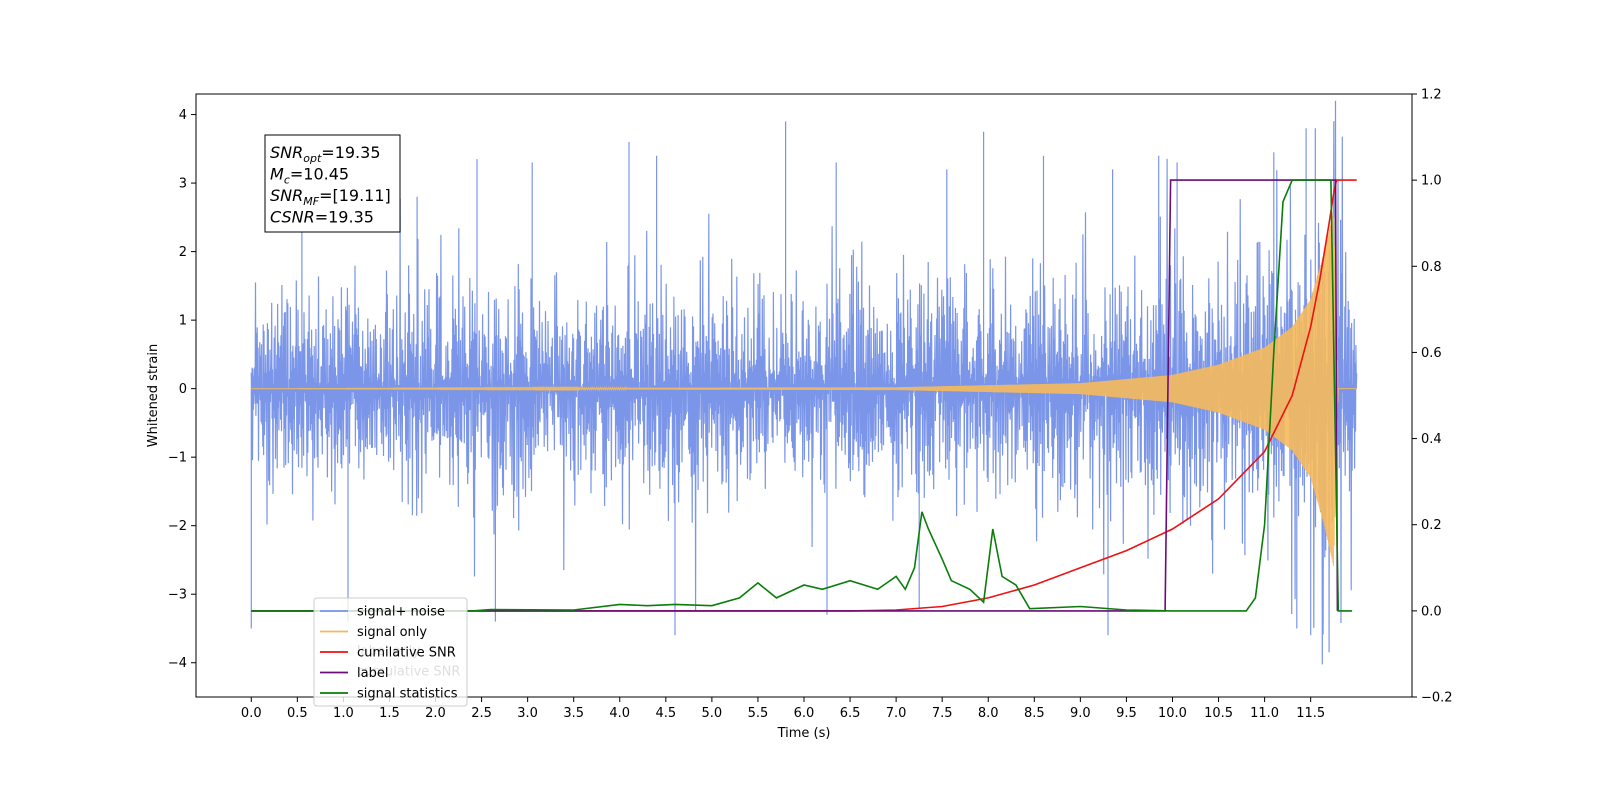 The height and width of the screenshot is (800, 1600). What do you see at coordinates (153, 395) in the screenshot?
I see `y-axis-label: Whitened strain` at bounding box center [153, 395].